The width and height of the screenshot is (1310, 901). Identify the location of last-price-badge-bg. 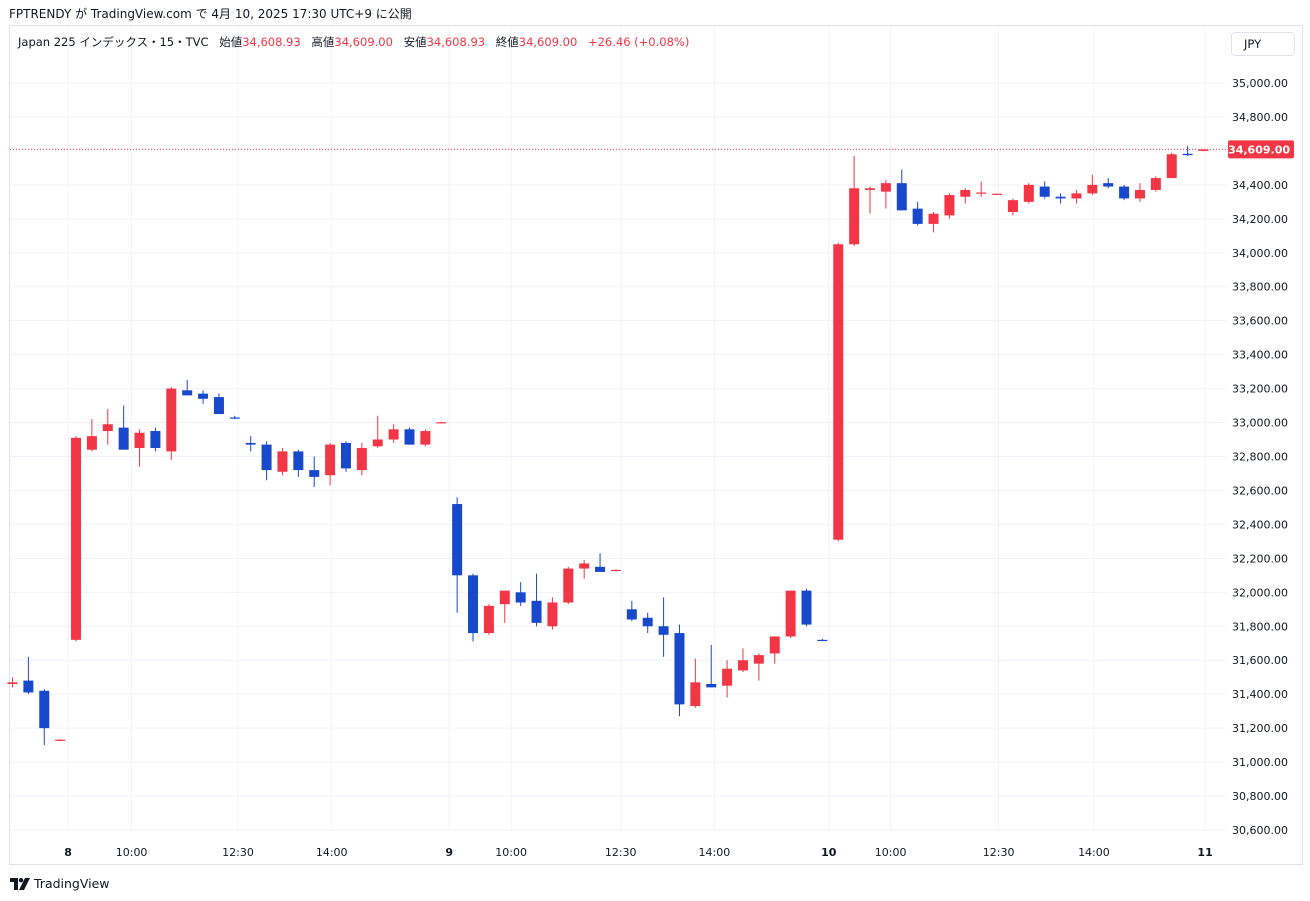
(1261, 149).